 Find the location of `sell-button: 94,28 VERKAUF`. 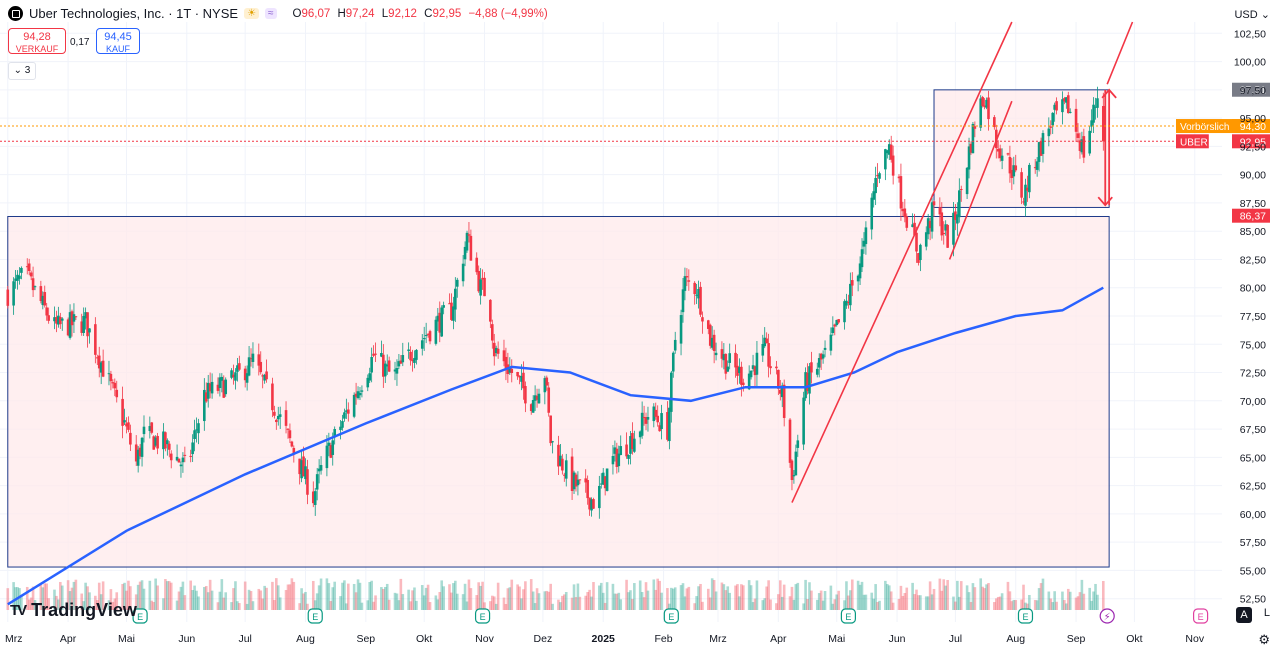

sell-button: 94,28 VERKAUF is located at coordinates (37, 41).